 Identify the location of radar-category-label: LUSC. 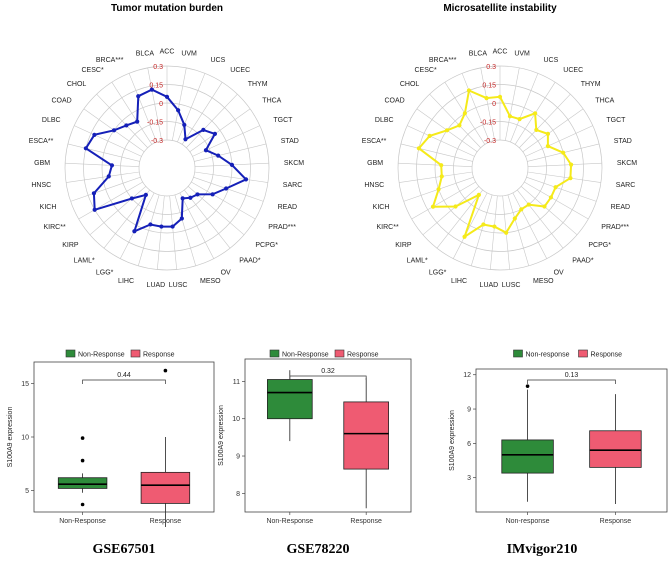
(178, 285).